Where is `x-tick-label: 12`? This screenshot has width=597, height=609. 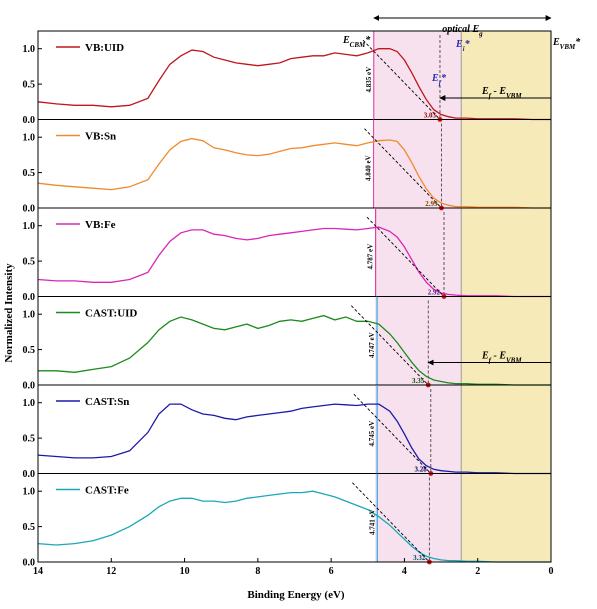 x-tick-label: 12 is located at coordinates (111, 571).